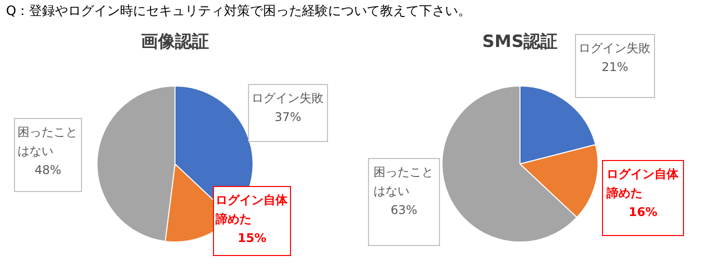  Describe the element at coordinates (239, 11) in the screenshot. I see `text: Q：登録やログイン時にセキュリティ対策で困った経験について教えて下さい。` at that location.